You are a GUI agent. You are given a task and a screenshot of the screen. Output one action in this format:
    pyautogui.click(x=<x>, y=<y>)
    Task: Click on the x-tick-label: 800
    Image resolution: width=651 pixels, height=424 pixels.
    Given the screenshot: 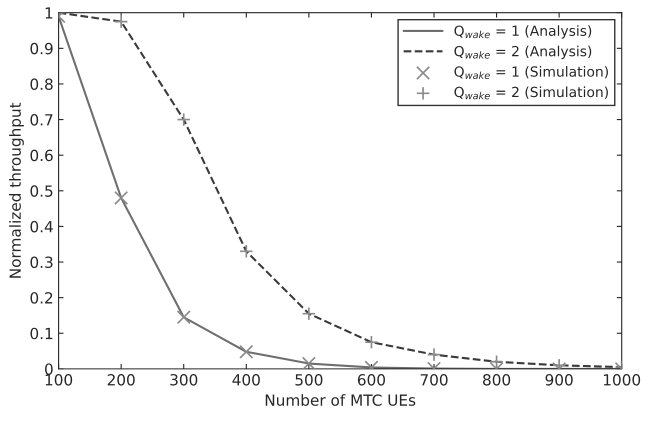 What is the action you would take?
    pyautogui.click(x=496, y=380)
    